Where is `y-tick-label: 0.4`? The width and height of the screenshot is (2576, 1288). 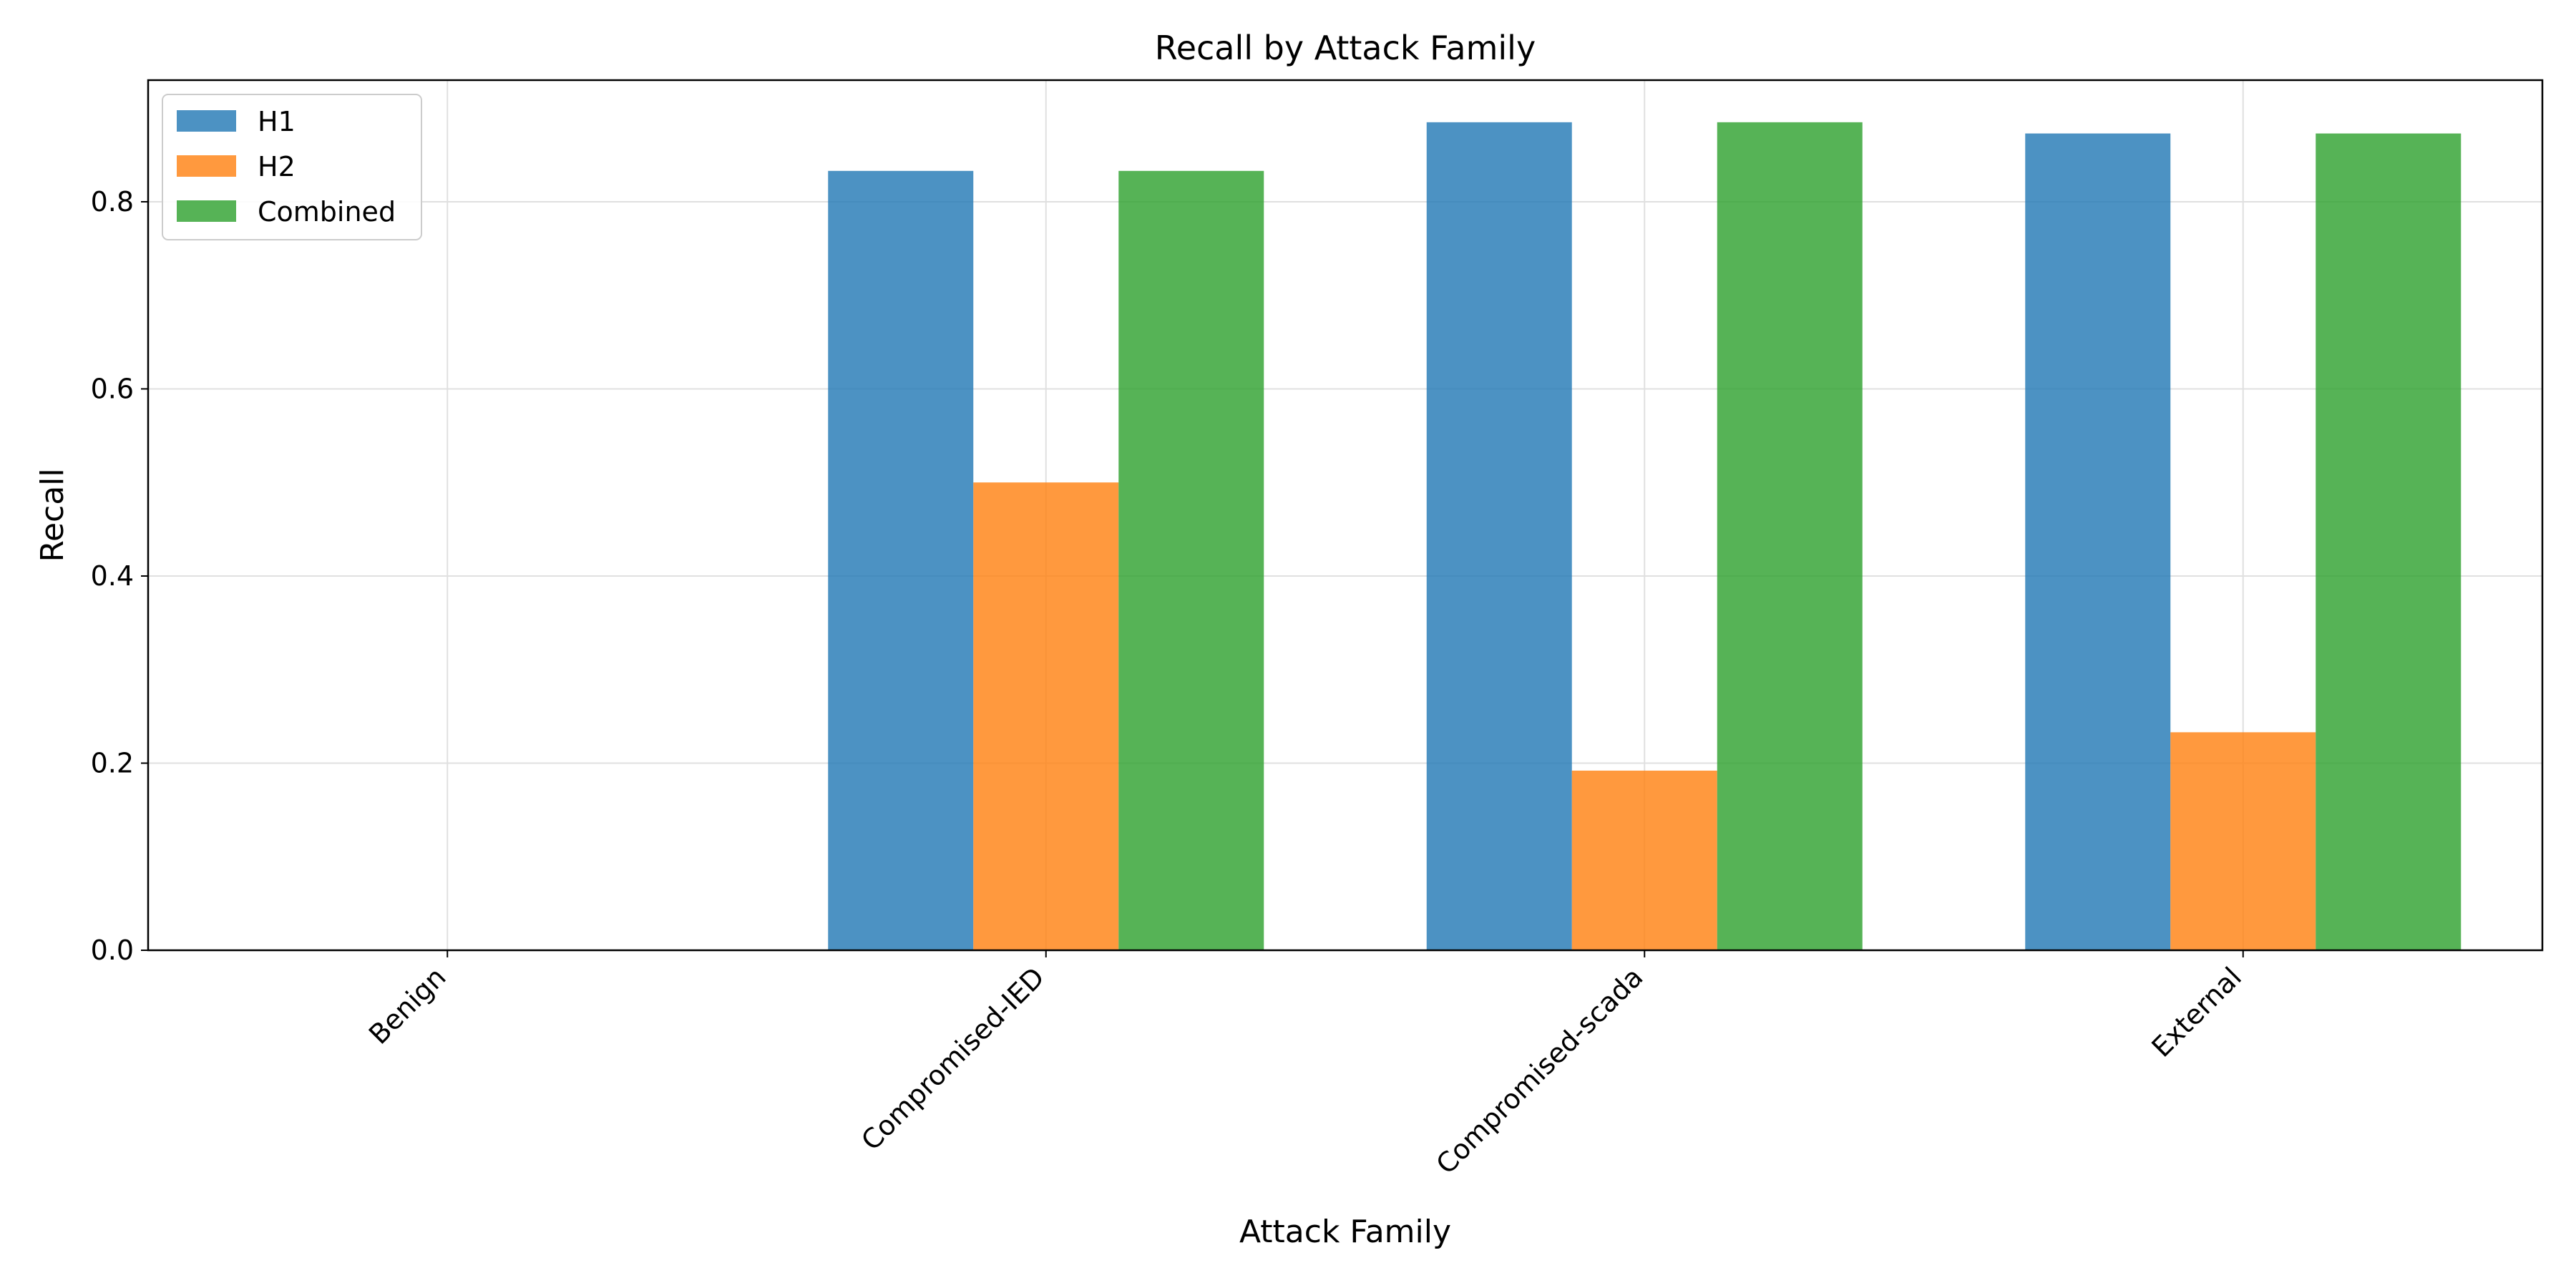
y-tick-label: 0.4 is located at coordinates (112, 576).